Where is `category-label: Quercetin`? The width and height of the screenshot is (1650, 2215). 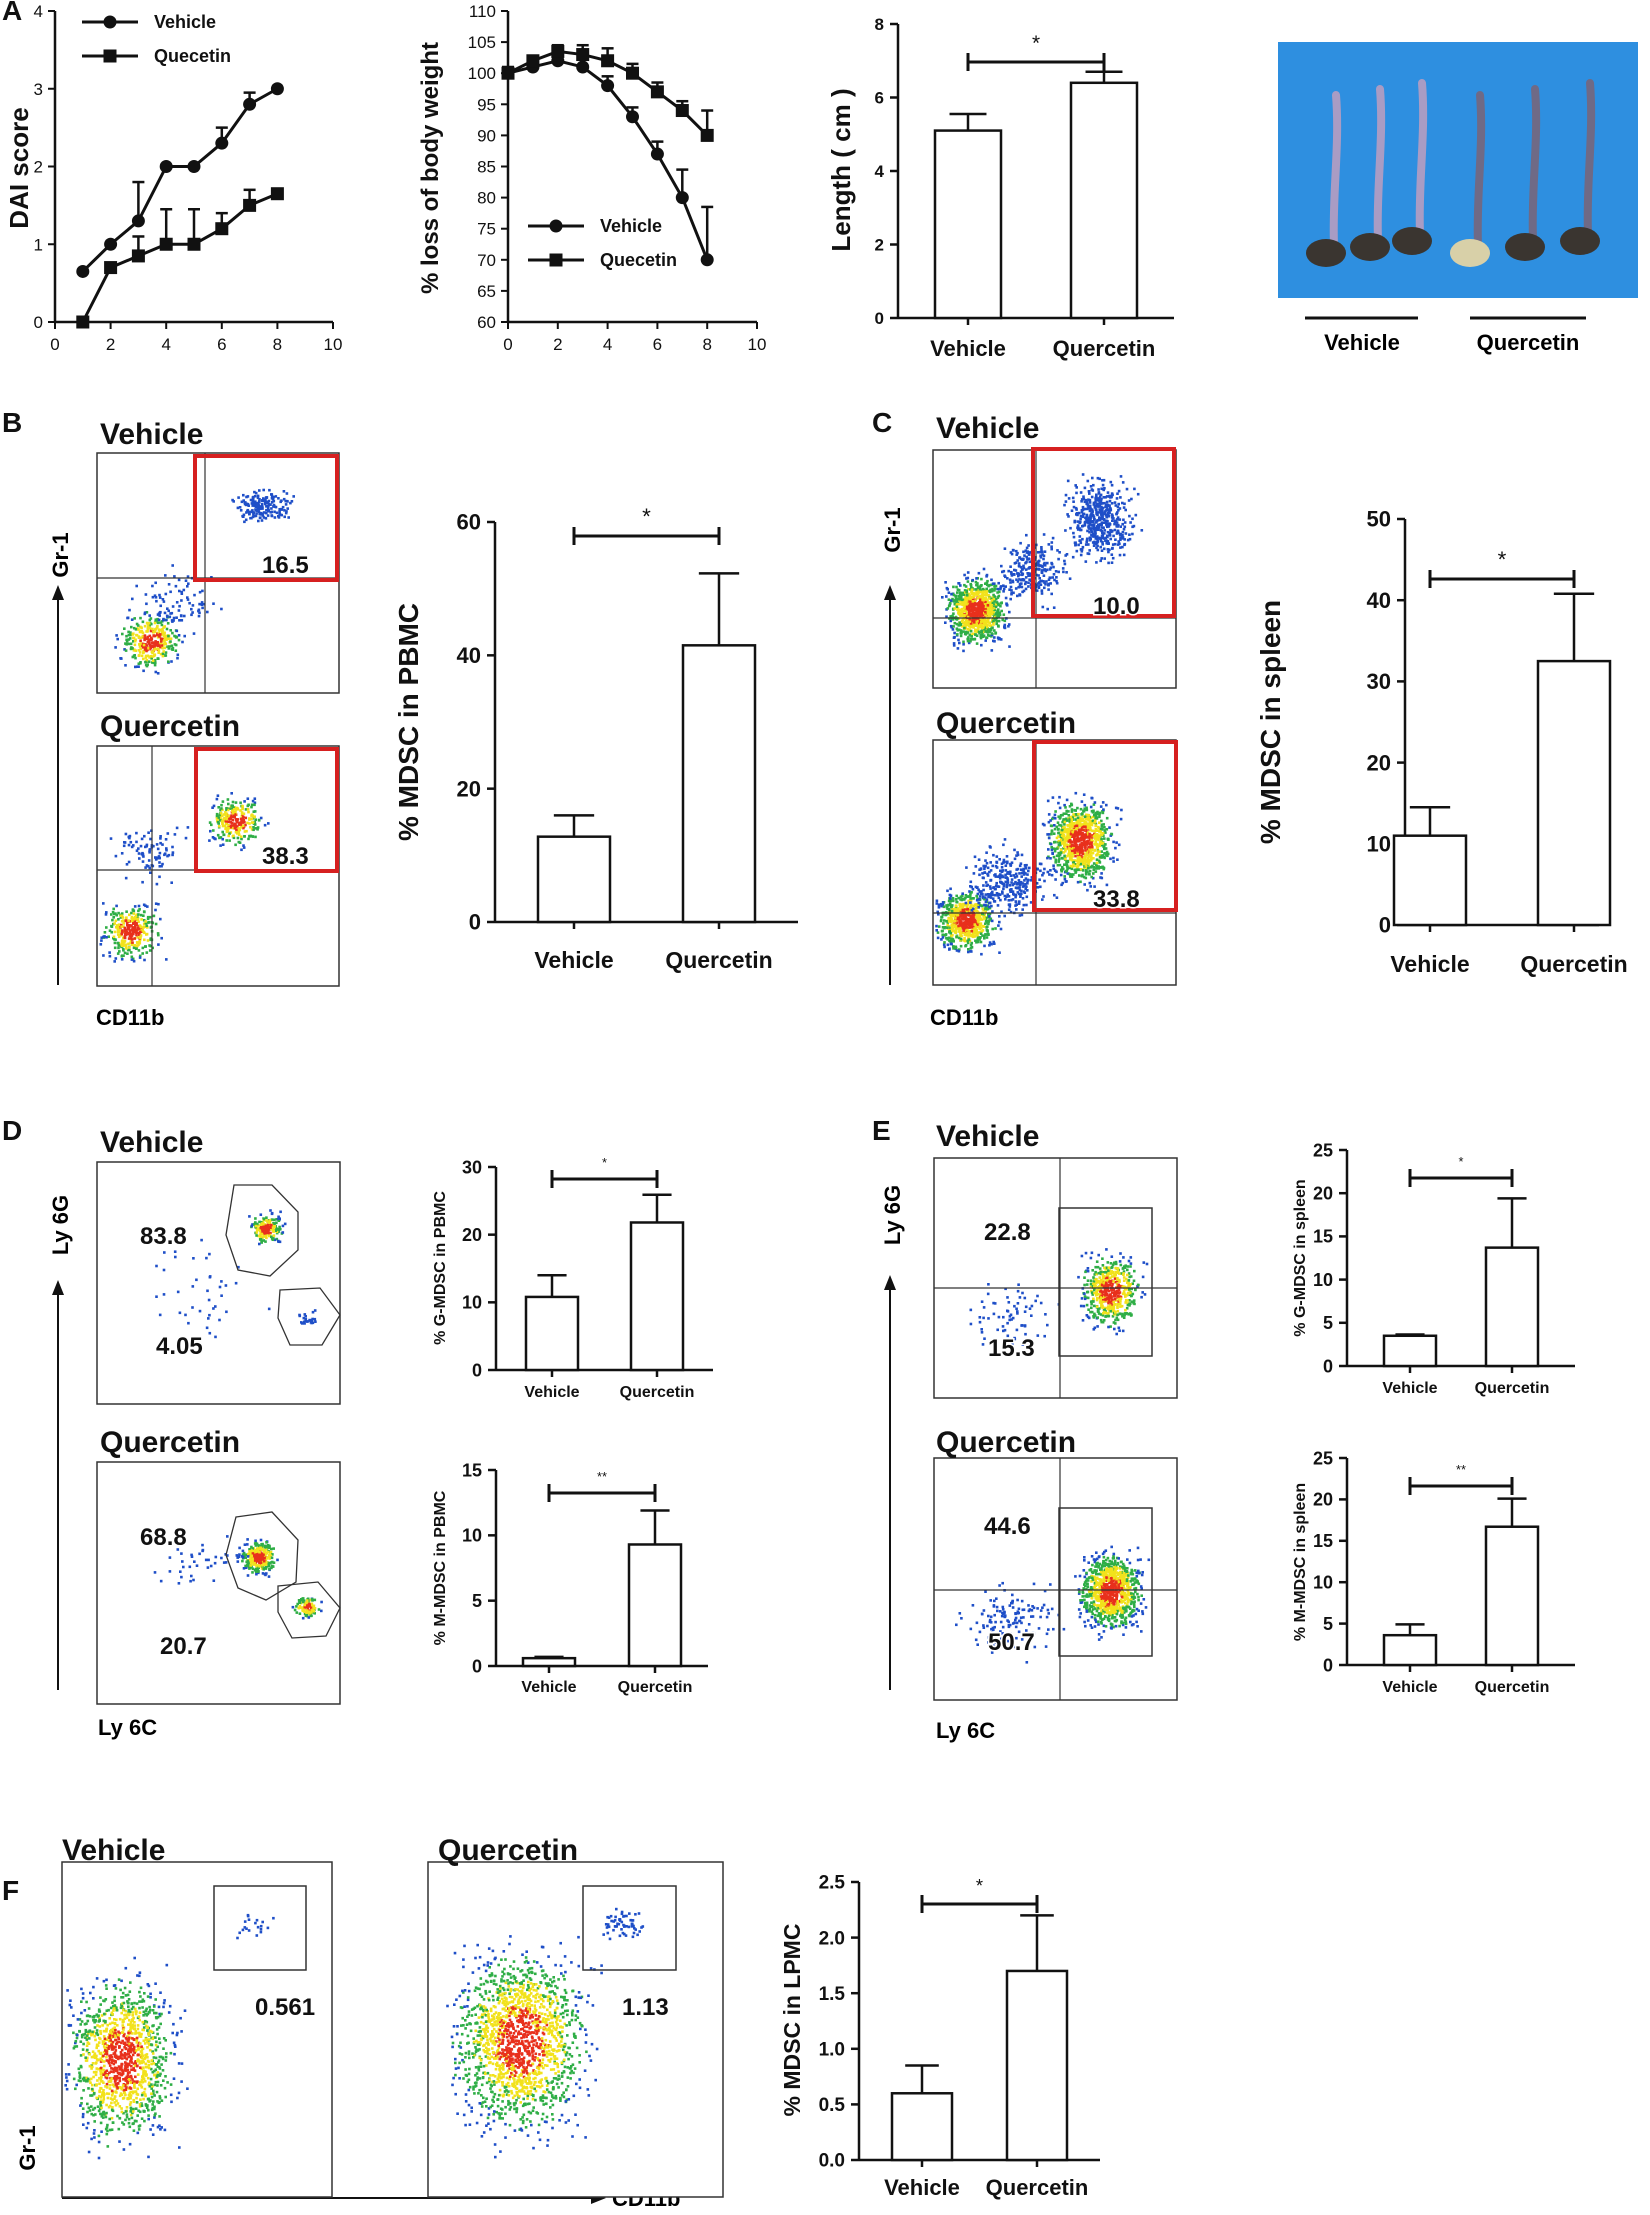
category-label: Quercetin is located at coordinates (1512, 1687).